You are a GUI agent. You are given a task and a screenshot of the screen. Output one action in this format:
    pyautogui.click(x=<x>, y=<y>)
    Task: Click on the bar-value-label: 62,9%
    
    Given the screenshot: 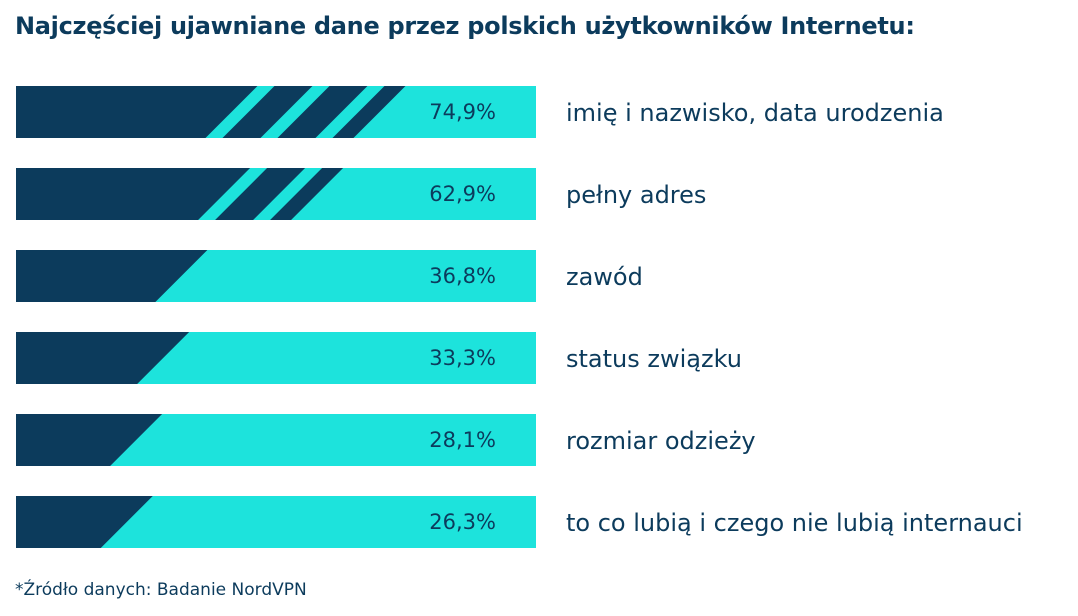 What is the action you would take?
    pyautogui.click(x=462, y=194)
    